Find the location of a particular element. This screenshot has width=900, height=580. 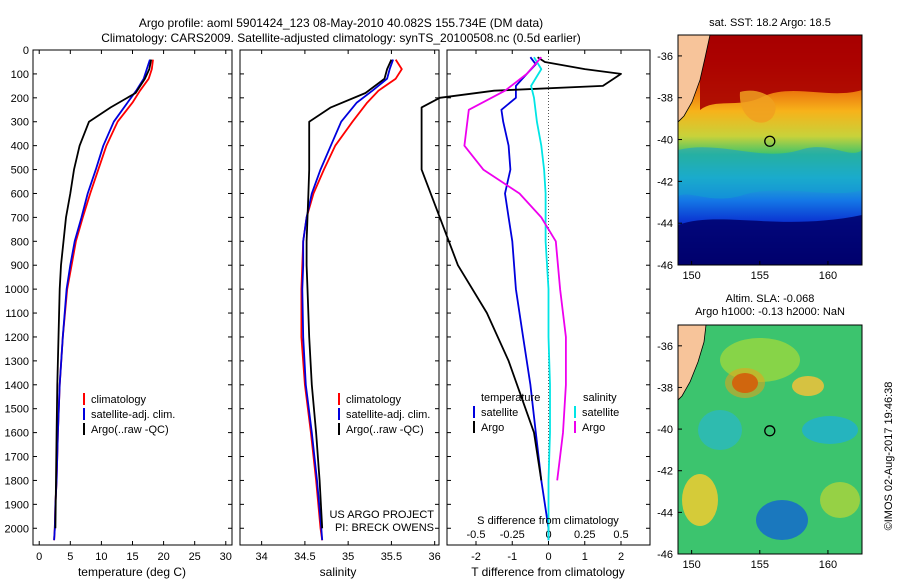

australia-coast is located at coordinates (692, 363).